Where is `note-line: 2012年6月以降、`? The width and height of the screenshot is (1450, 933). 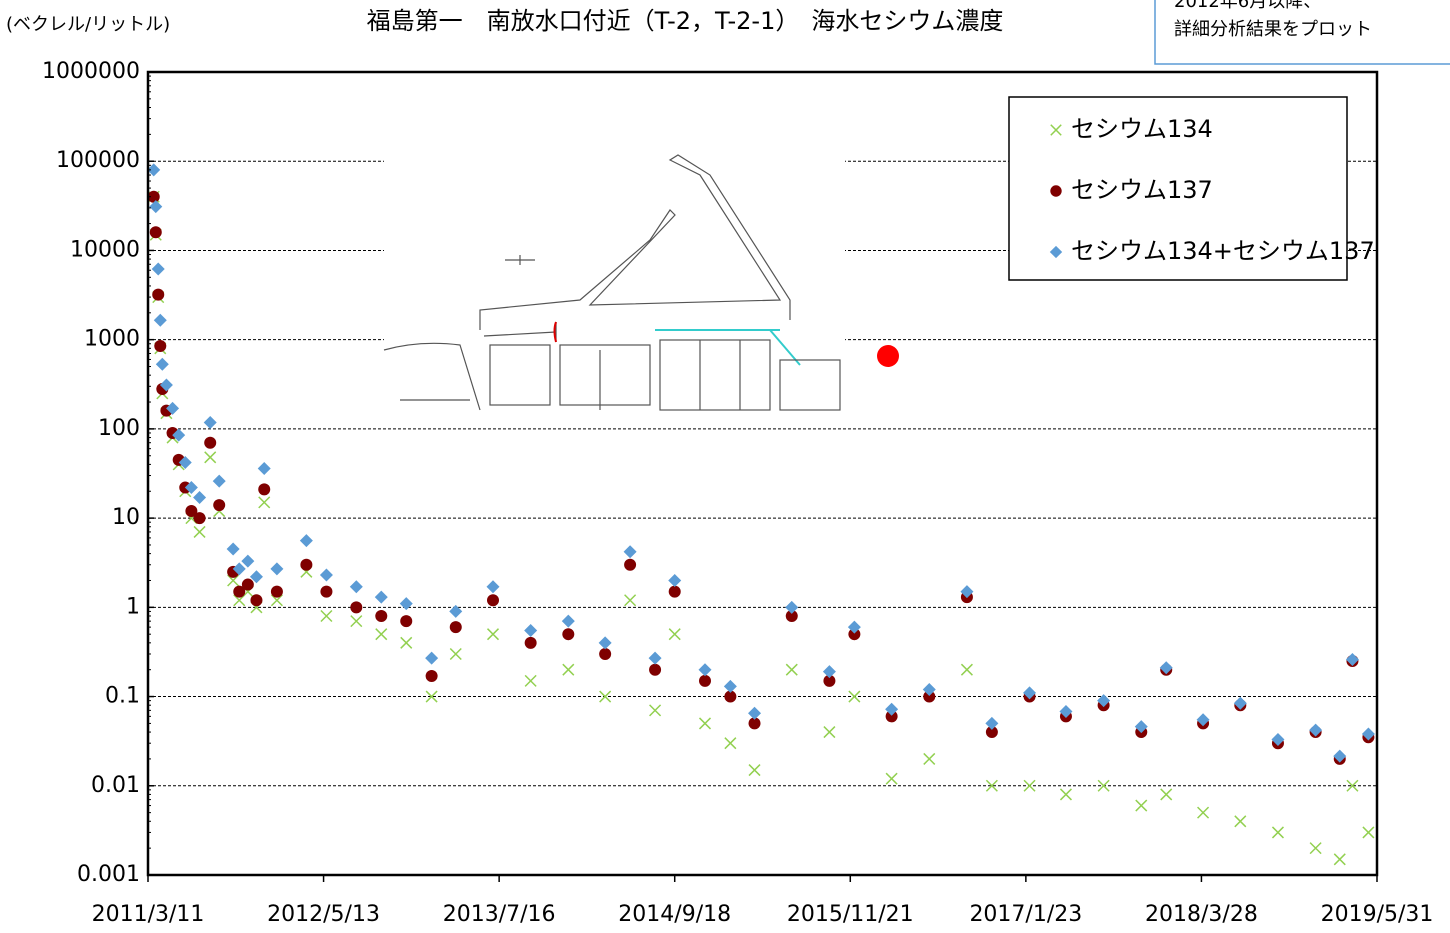
note-line: 2012年6月以降、 is located at coordinates (1247, 6).